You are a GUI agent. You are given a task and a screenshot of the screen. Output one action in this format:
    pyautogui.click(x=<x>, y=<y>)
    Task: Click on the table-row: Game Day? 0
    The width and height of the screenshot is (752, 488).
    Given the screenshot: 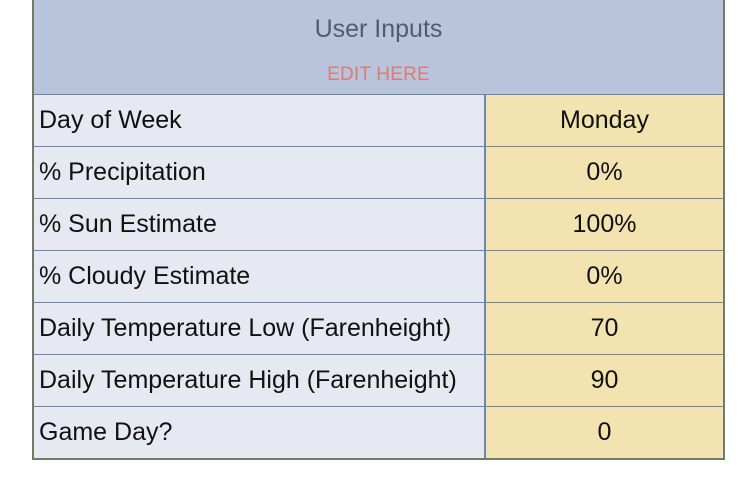 What is the action you would take?
    pyautogui.click(x=378, y=432)
    